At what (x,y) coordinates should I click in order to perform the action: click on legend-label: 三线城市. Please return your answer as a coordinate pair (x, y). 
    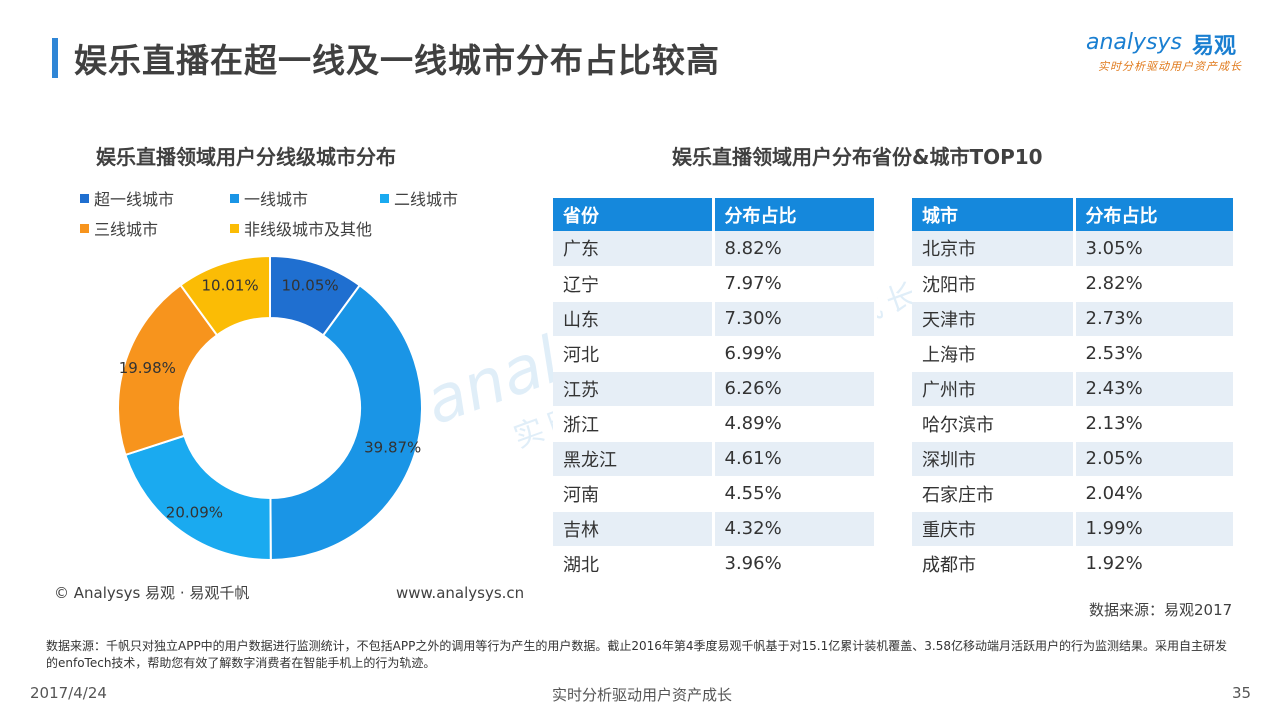
    Looking at the image, I should click on (126, 229).